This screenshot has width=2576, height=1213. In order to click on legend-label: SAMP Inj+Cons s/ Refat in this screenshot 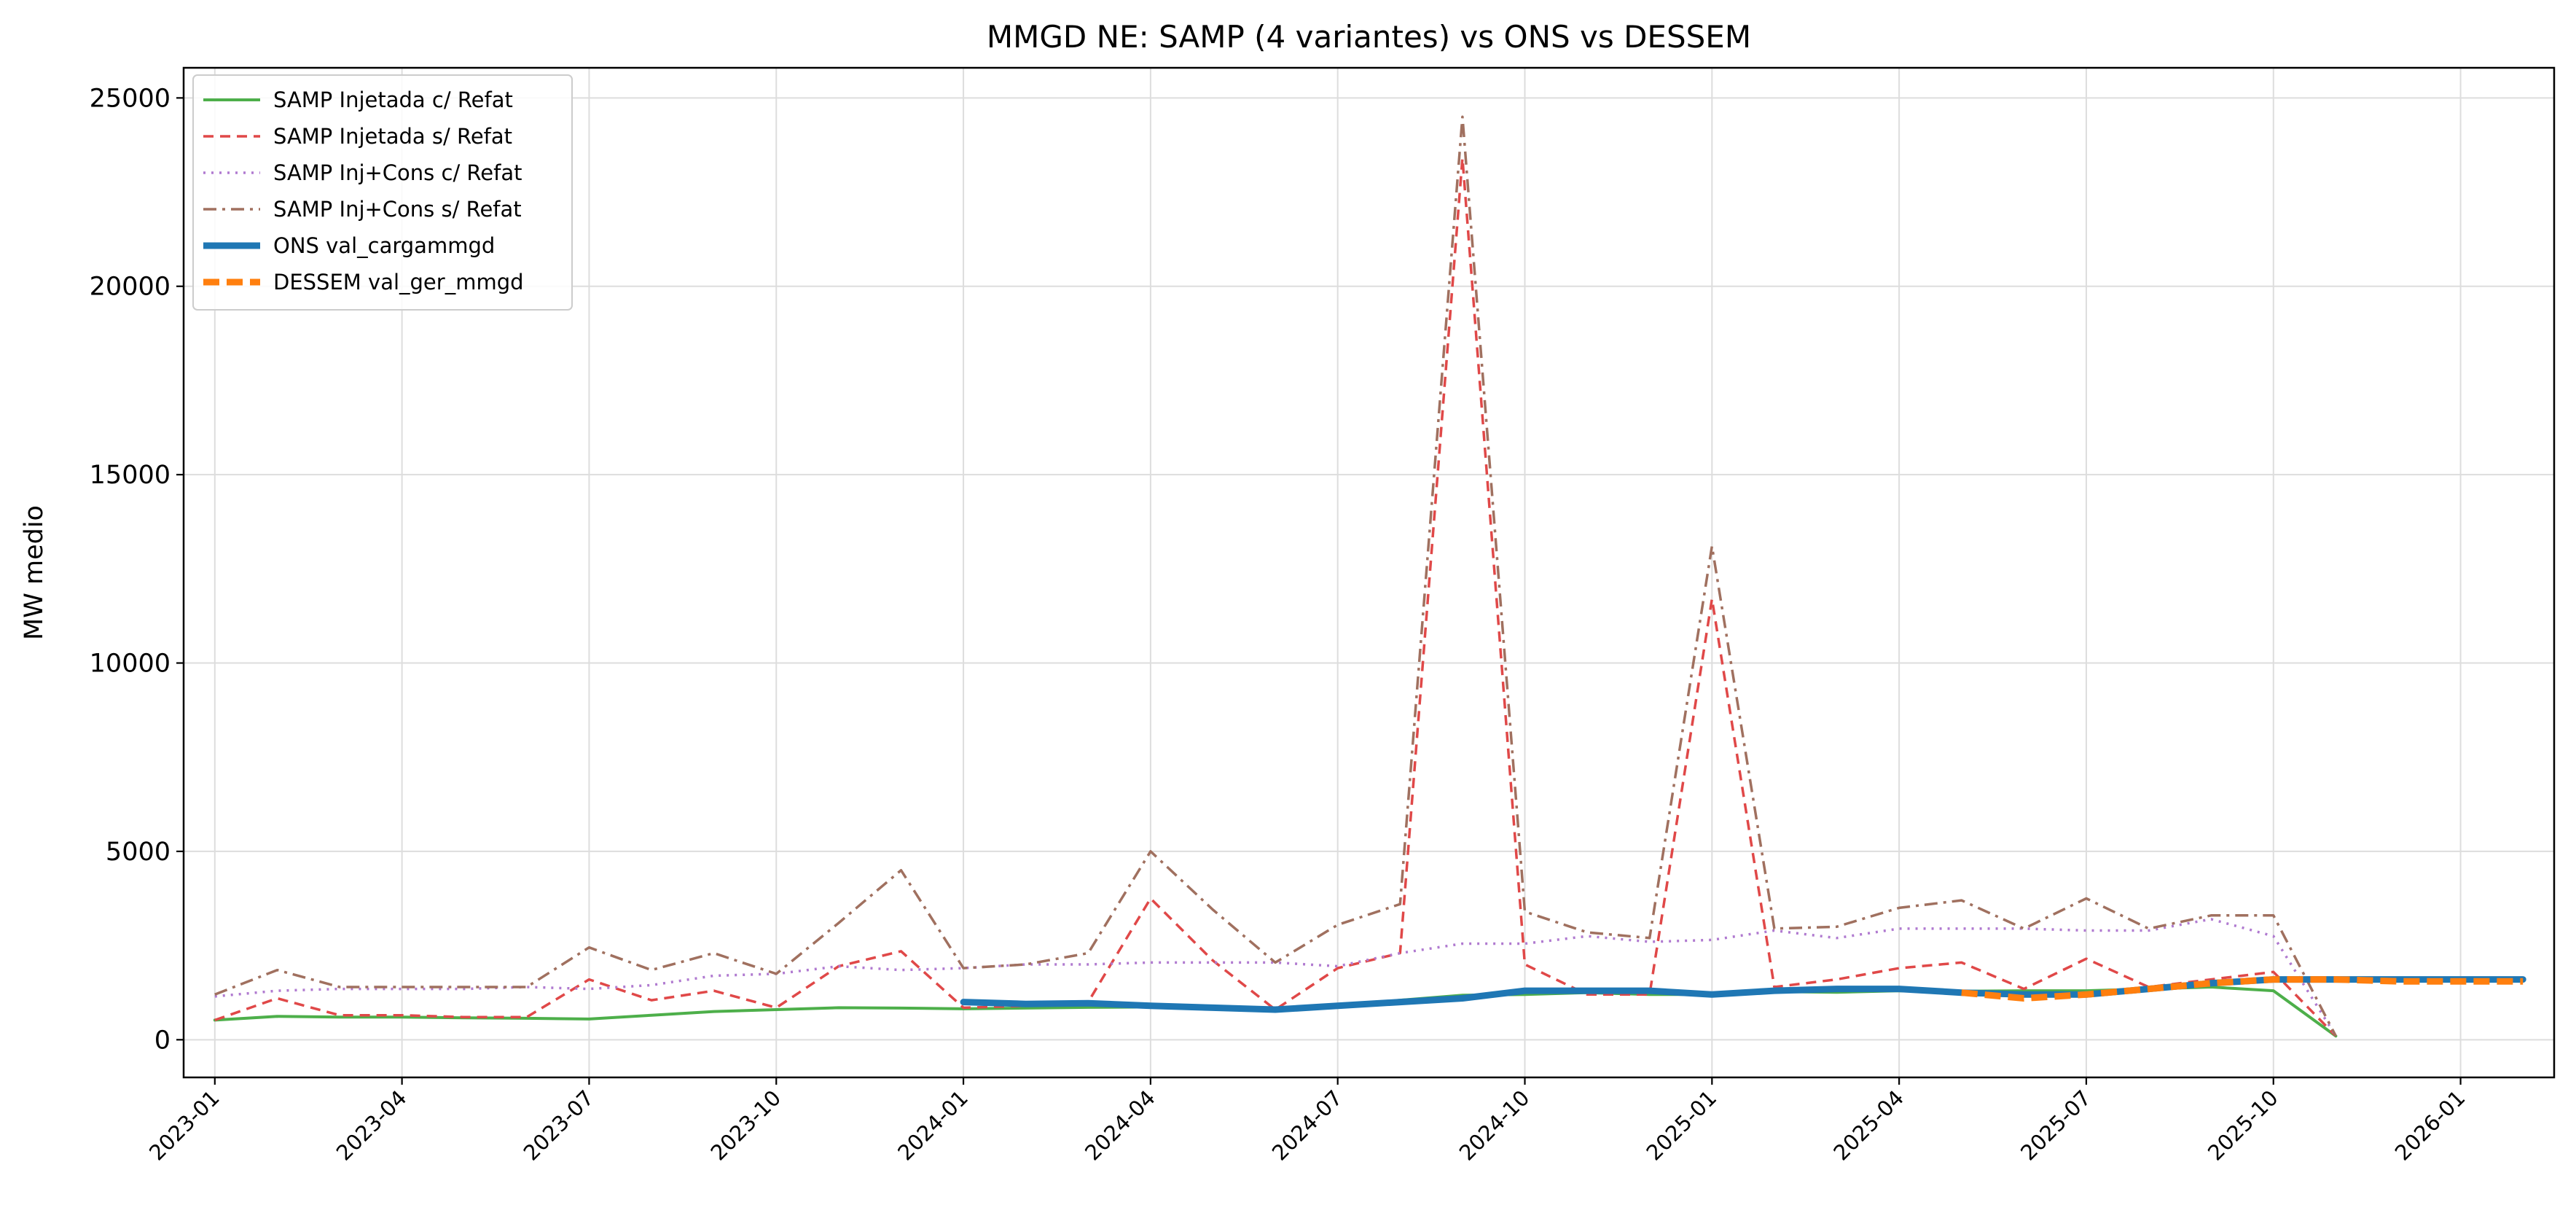, I will do `click(397, 209)`.